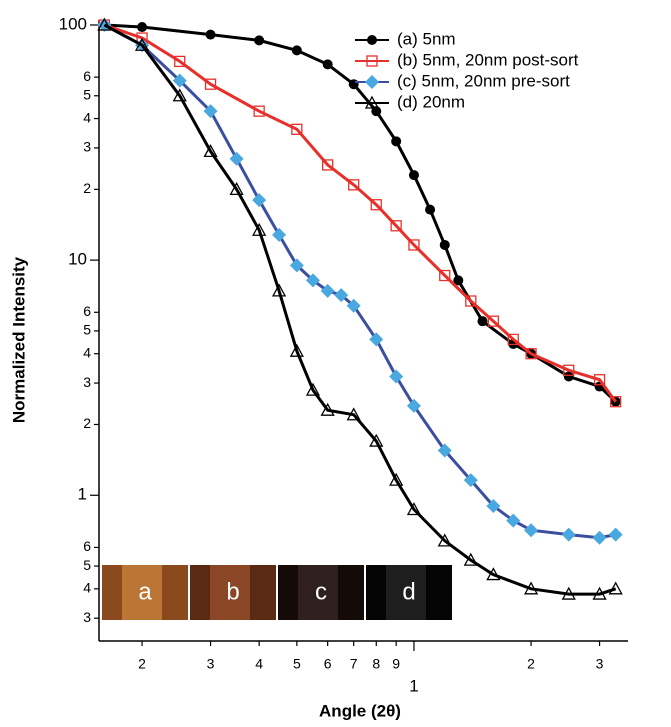 The width and height of the screenshot is (671, 727). I want to click on legend-label: (a) 5nm, so click(426, 38).